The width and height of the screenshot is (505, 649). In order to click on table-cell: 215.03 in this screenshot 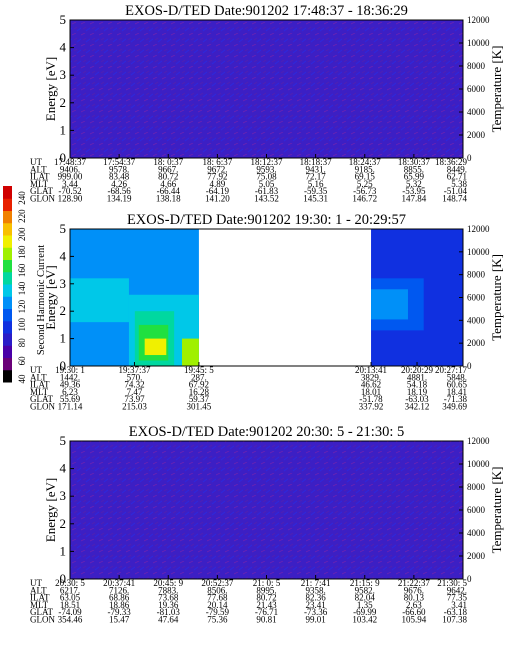, I will do `click(134, 407)`.